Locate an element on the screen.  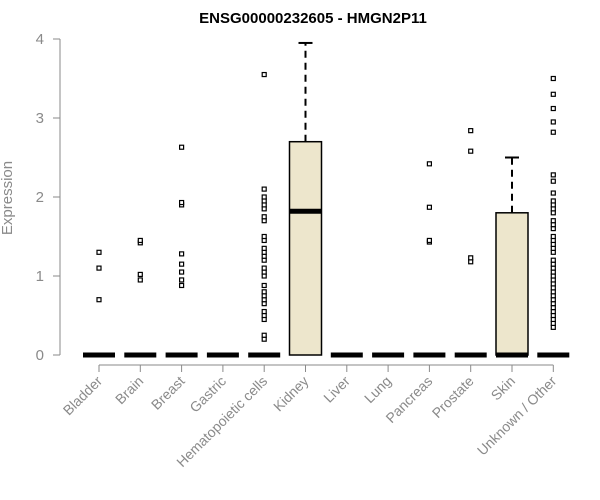
y-tick-label: 4 is located at coordinates (40, 39).